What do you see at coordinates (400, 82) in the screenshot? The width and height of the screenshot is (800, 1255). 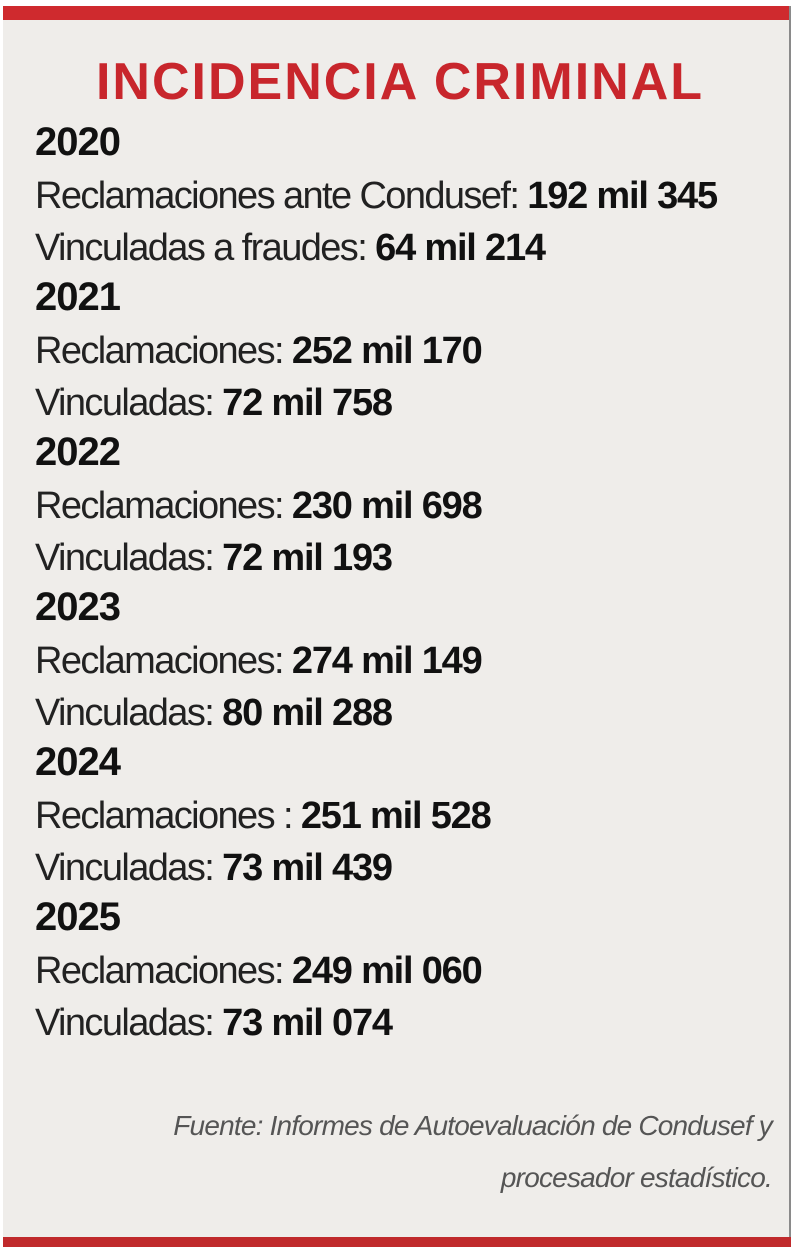 I see `infographic-title: INCIDENCIA CRIMINAL` at bounding box center [400, 82].